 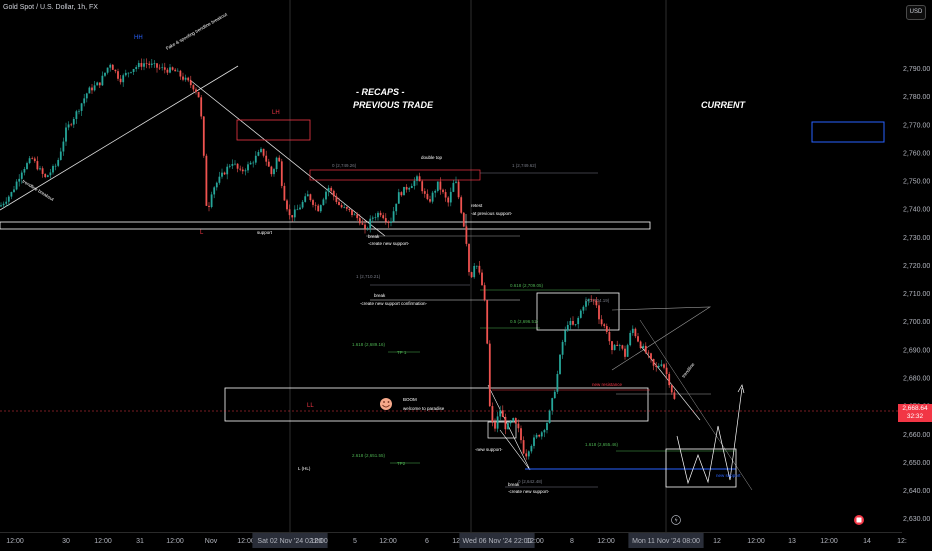 What do you see at coordinates (497, 540) in the screenshot?
I see `time-axis-date-badge` at bounding box center [497, 540].